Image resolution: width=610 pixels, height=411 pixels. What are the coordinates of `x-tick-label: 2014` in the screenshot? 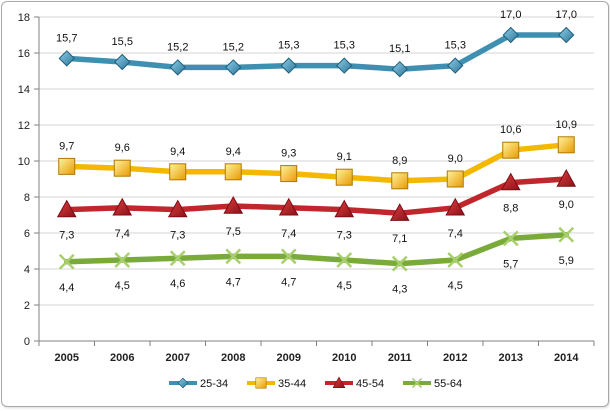 It's located at (566, 358).